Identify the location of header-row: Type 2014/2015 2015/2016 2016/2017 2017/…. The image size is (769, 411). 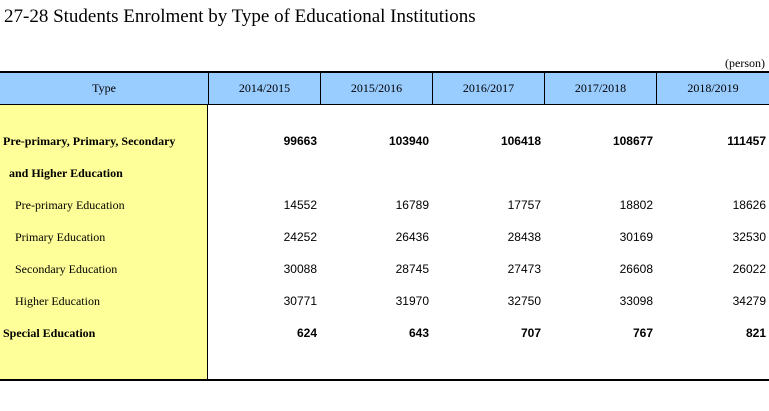
(384, 89).